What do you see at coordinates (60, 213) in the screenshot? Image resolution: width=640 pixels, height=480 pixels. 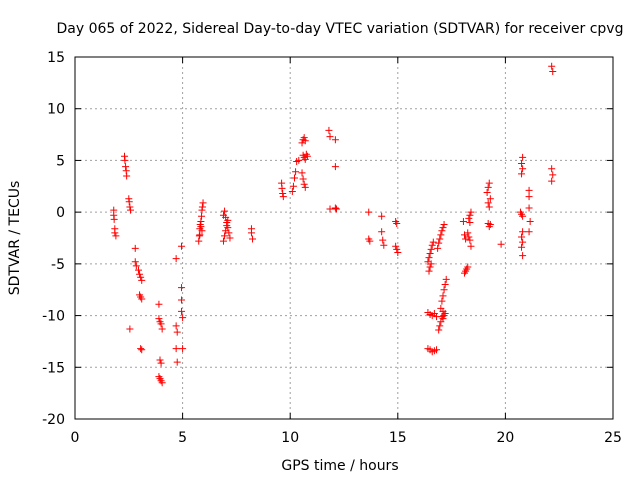 I see `y-tick-label: 0` at bounding box center [60, 213].